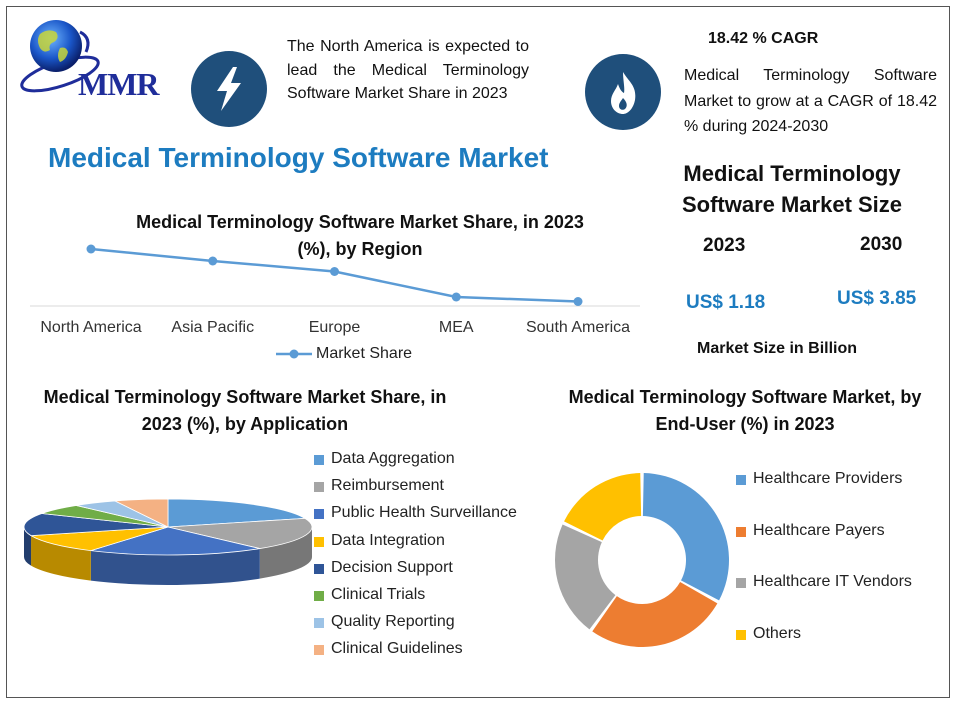  What do you see at coordinates (378, 594) in the screenshot?
I see `legend-label: Clinical Trials` at bounding box center [378, 594].